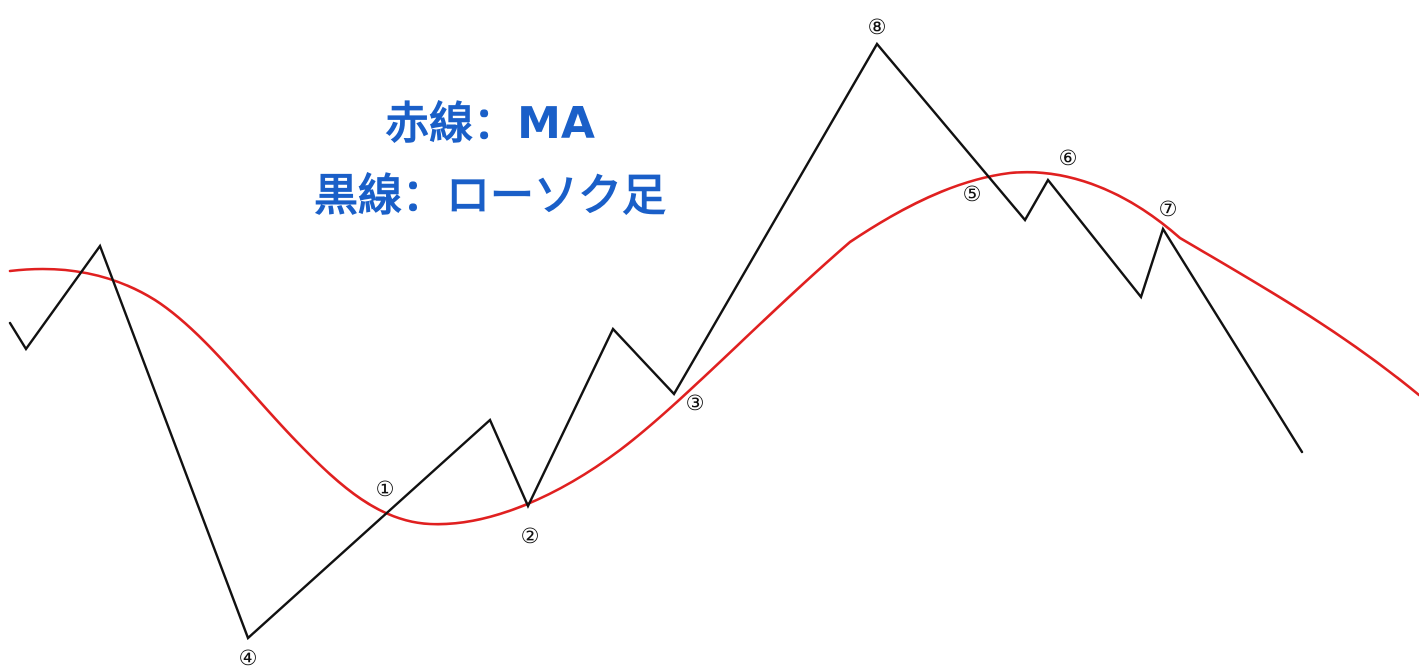 This screenshot has width=1419, height=670. Describe the element at coordinates (972, 194) in the screenshot. I see `marker-5-label: ⑤` at that location.